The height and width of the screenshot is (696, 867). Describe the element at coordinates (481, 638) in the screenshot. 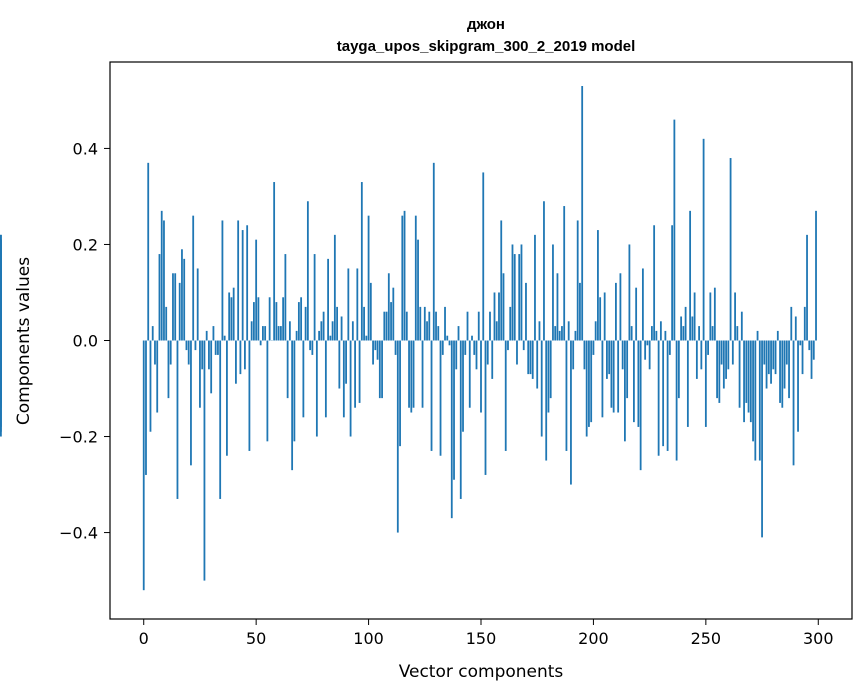

I see `x-tick-label: 150` at that location.